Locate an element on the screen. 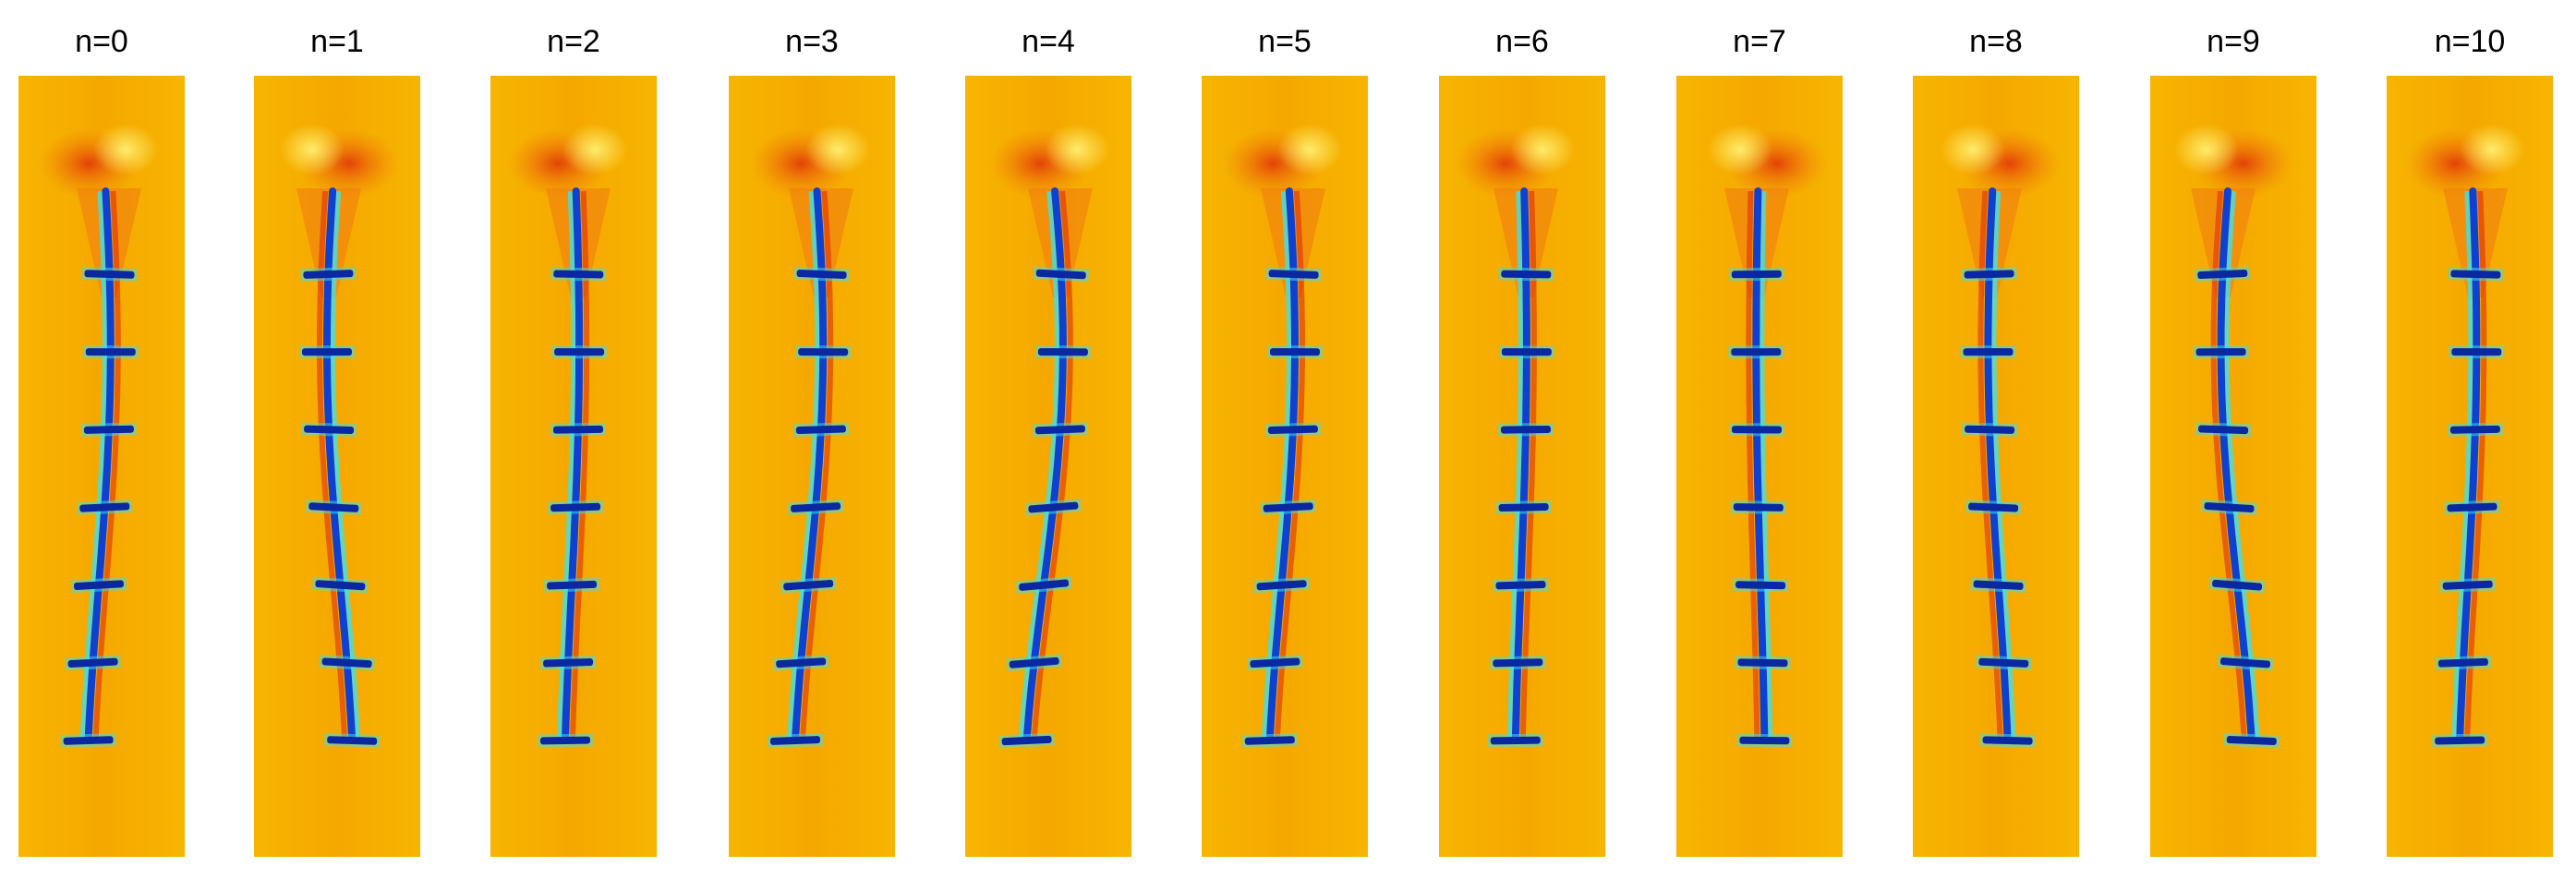 The image size is (2576, 879). panel-label-2: n=2 is located at coordinates (573, 42).